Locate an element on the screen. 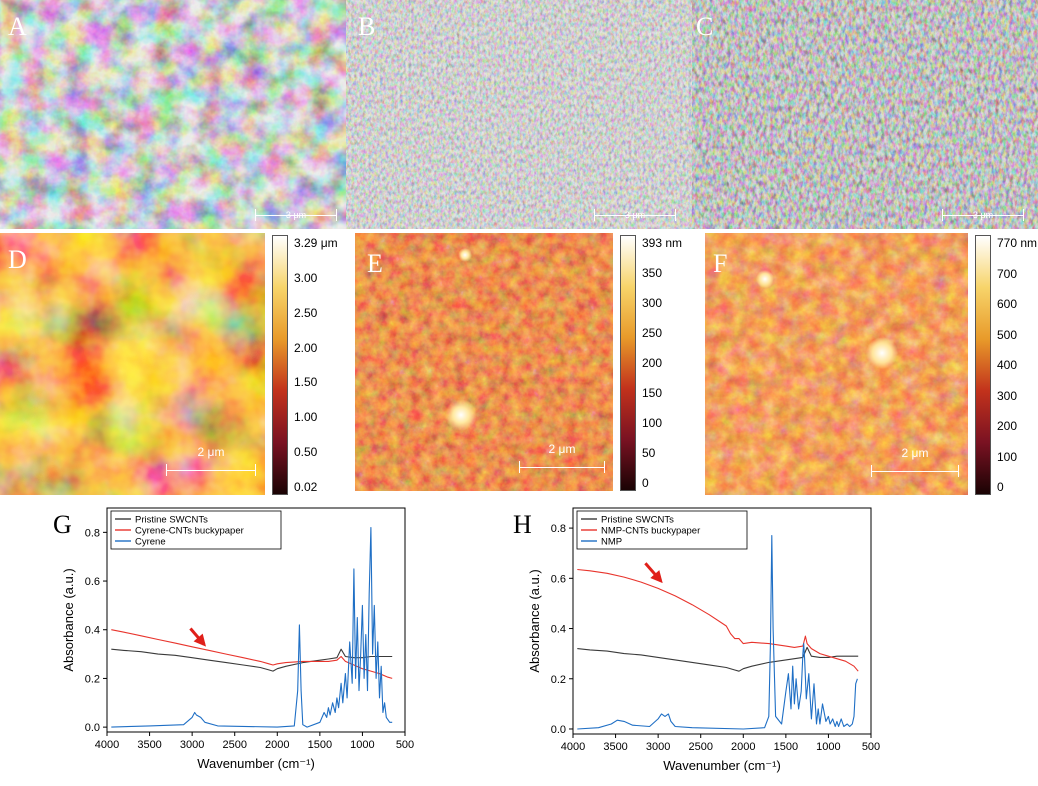 This screenshot has height=786, width=1038. panel-label-e: E is located at coordinates (375, 263).